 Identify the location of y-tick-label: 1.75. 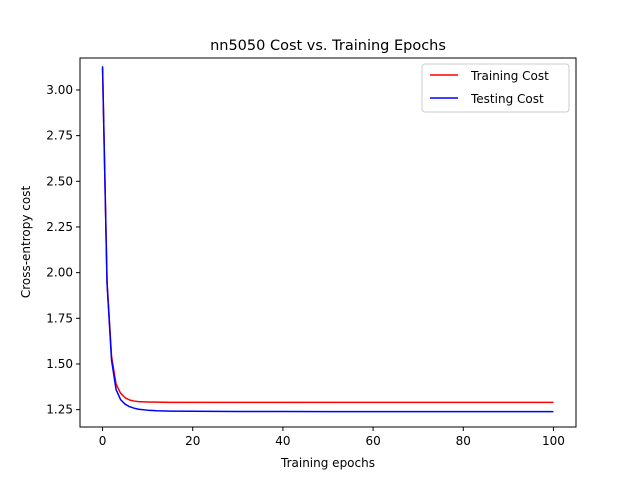
(59, 318).